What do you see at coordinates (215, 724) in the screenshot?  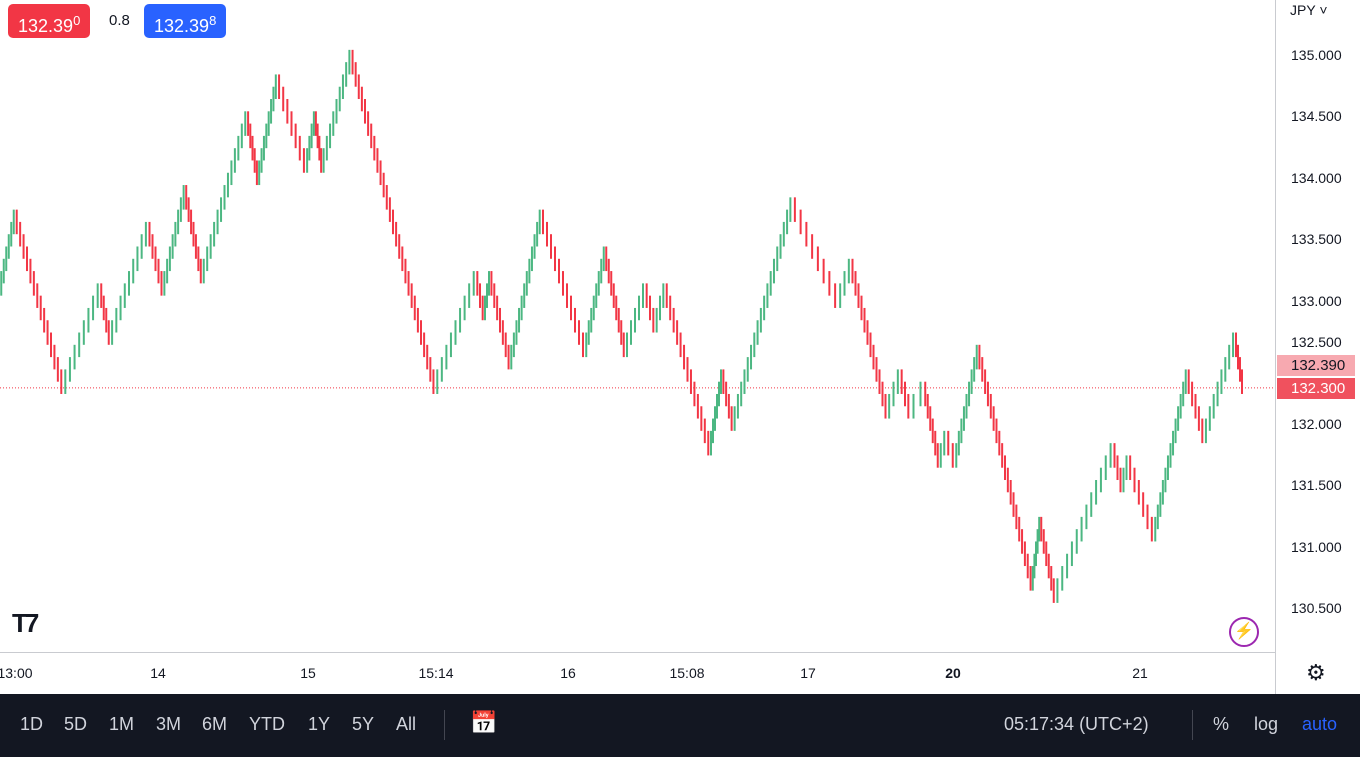 I see `range-6m: 6M` at bounding box center [215, 724].